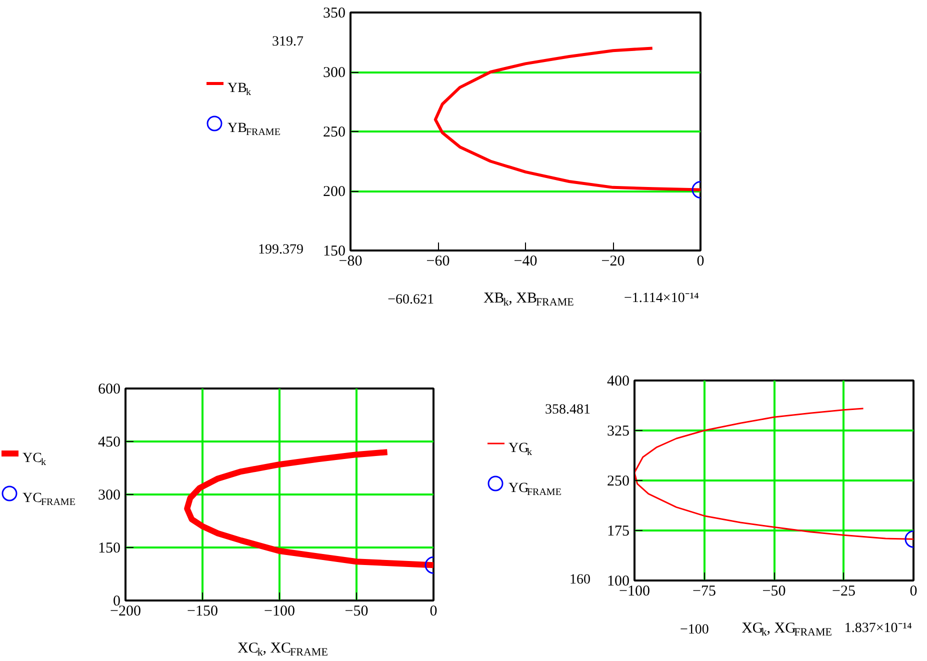 The height and width of the screenshot is (661, 927). I want to click on text: −100, so click(694, 630).